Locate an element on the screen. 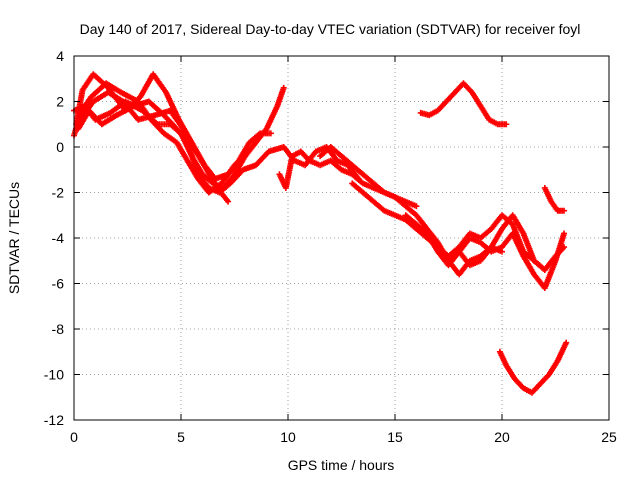  x-tick-label: 5 is located at coordinates (181, 437).